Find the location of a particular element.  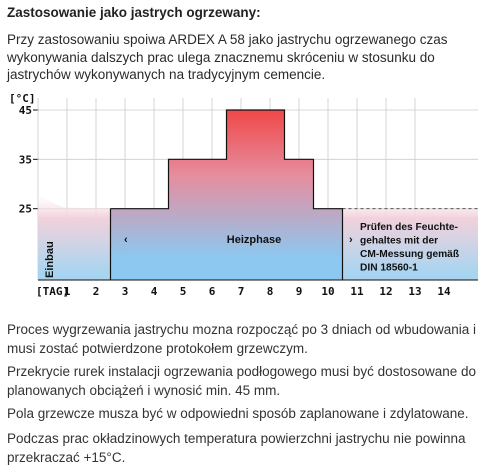

x-axis-label: [TAG] is located at coordinates (52, 291).